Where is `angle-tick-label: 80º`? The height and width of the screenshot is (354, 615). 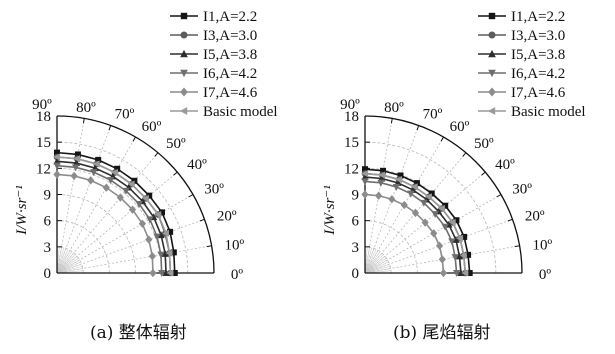
angle-tick-label: 80º is located at coordinates (394, 108).